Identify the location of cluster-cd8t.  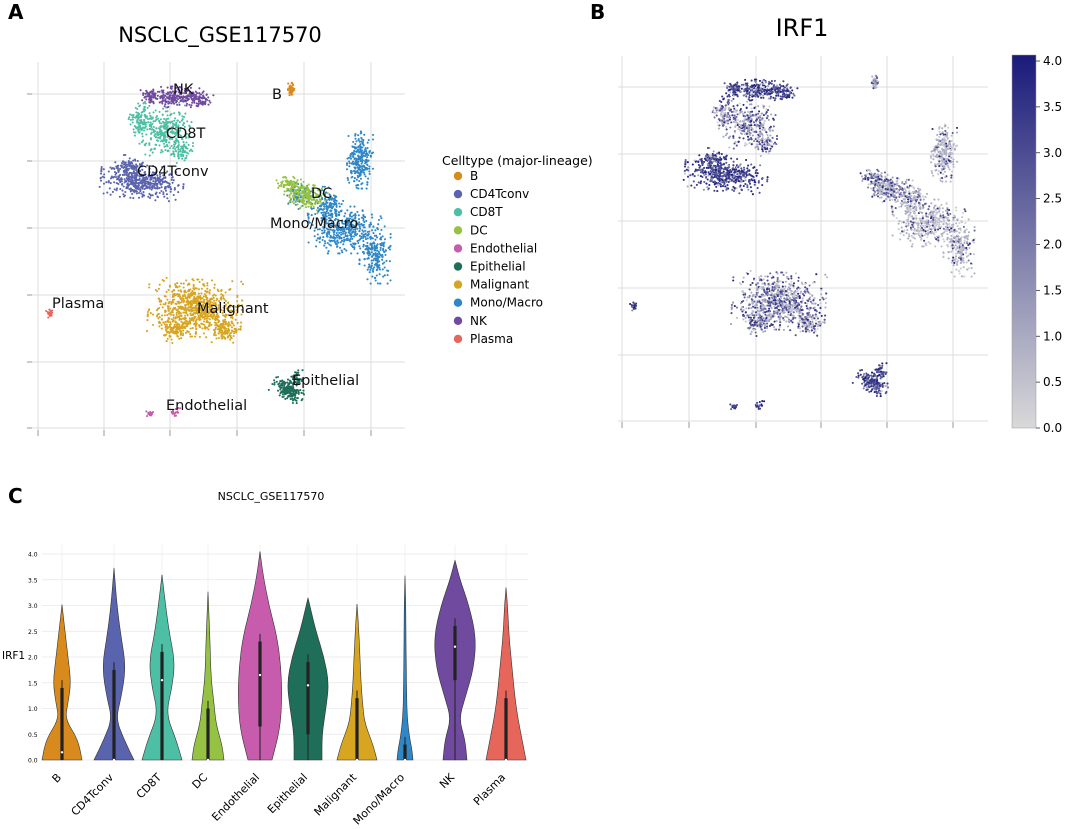
(161, 132).